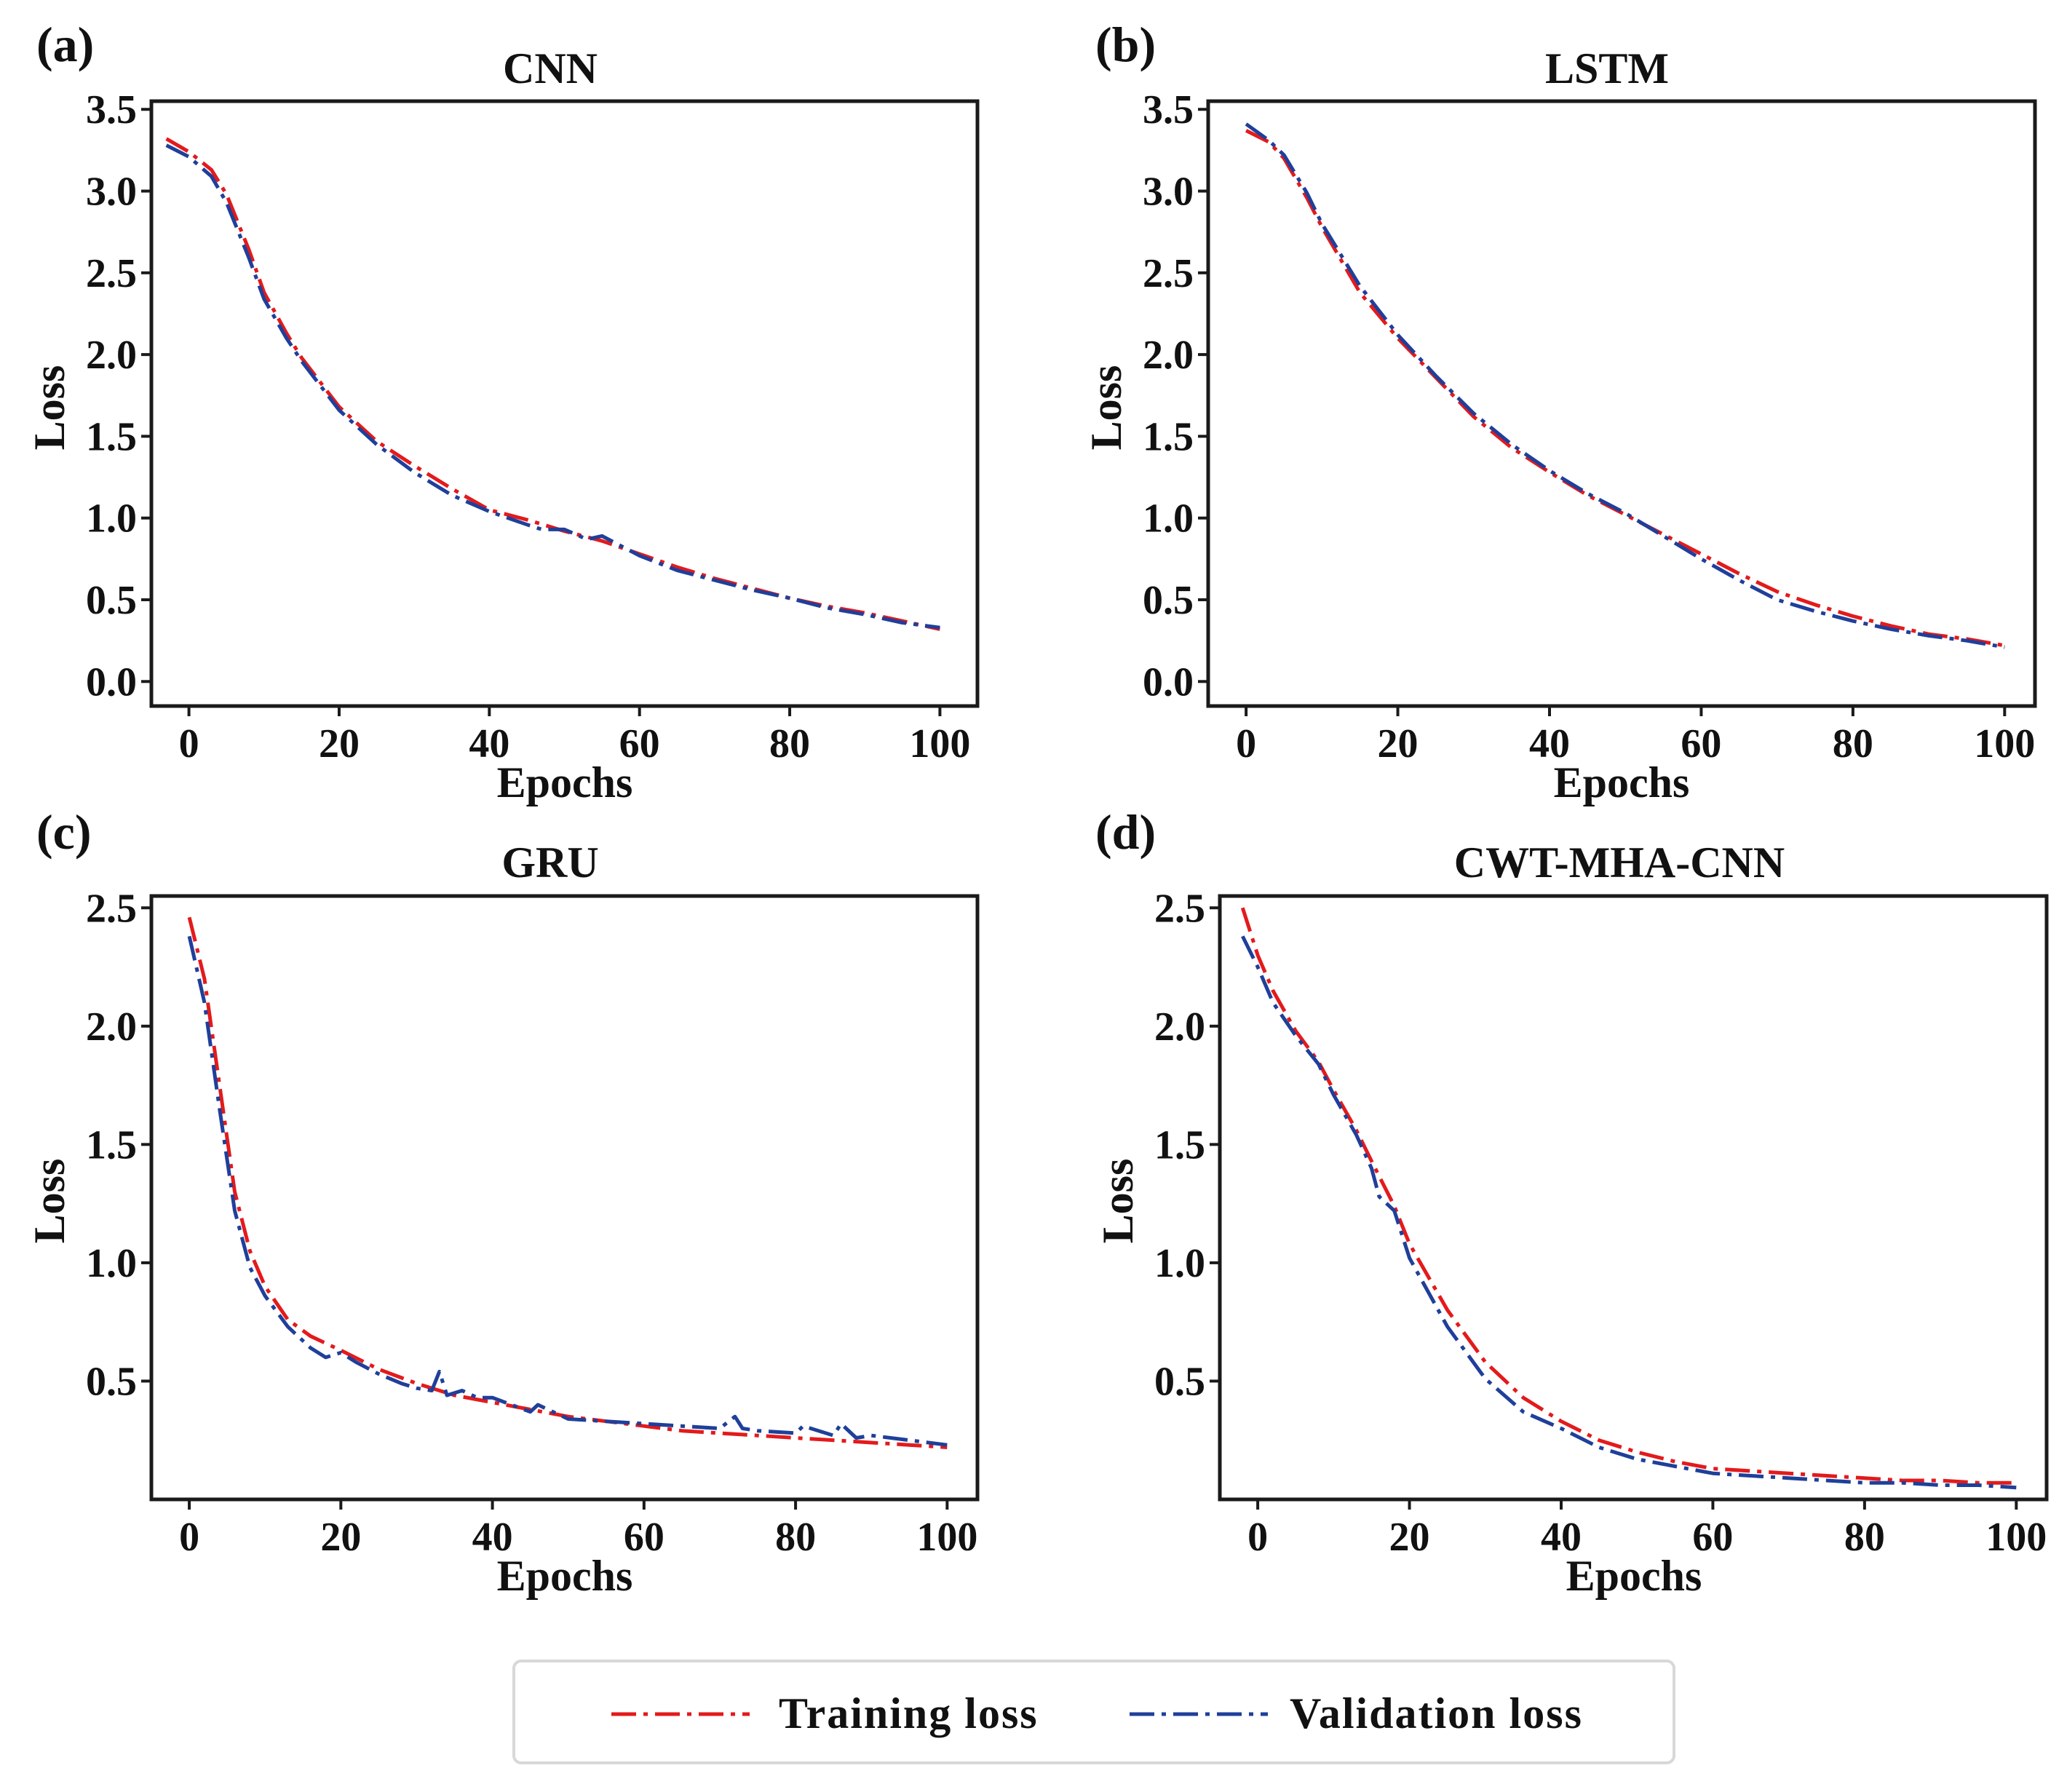 The height and width of the screenshot is (1792, 2067). Describe the element at coordinates (63, 832) in the screenshot. I see `panel-label: (c)` at that location.